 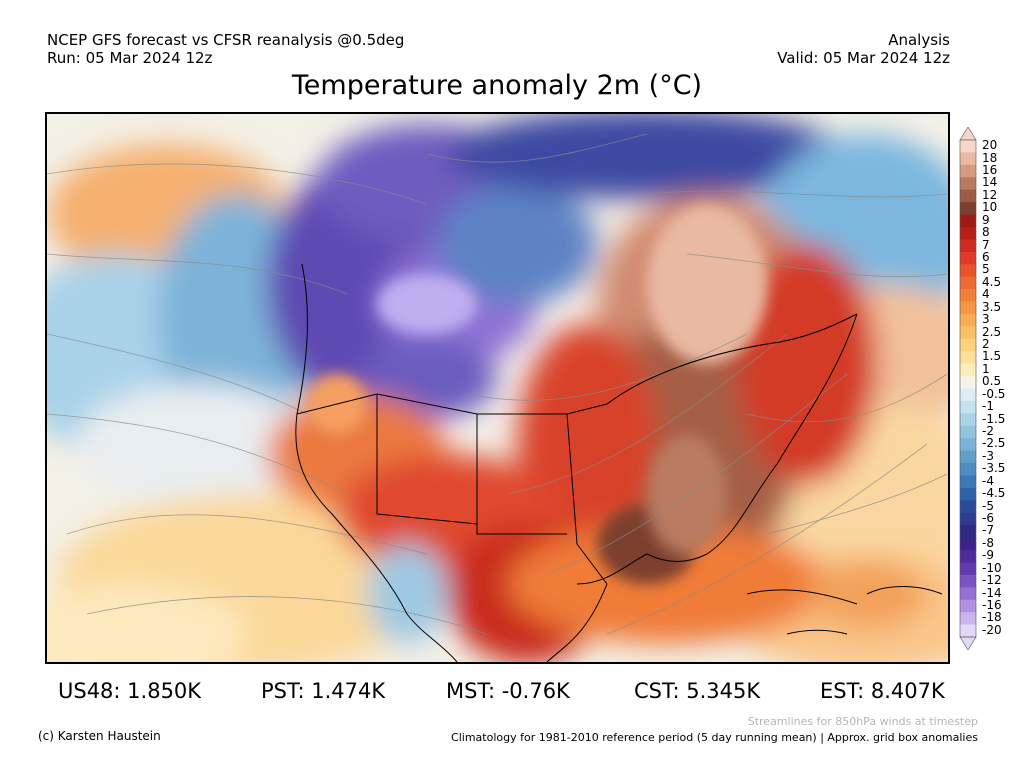 I want to click on colorbar-tick-label: 1, so click(x=986, y=368).